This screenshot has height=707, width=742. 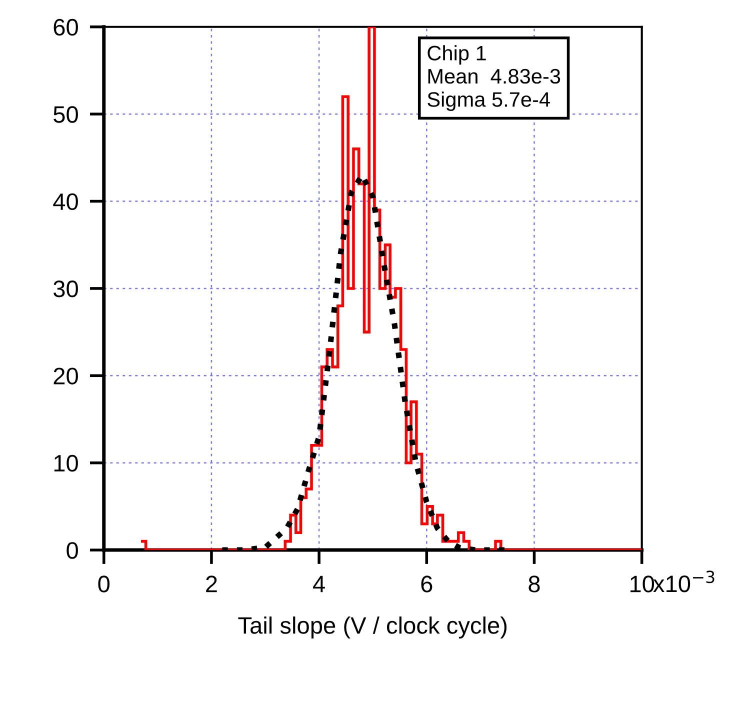 What do you see at coordinates (66, 114) in the screenshot?
I see `y-tick-label: 50` at bounding box center [66, 114].